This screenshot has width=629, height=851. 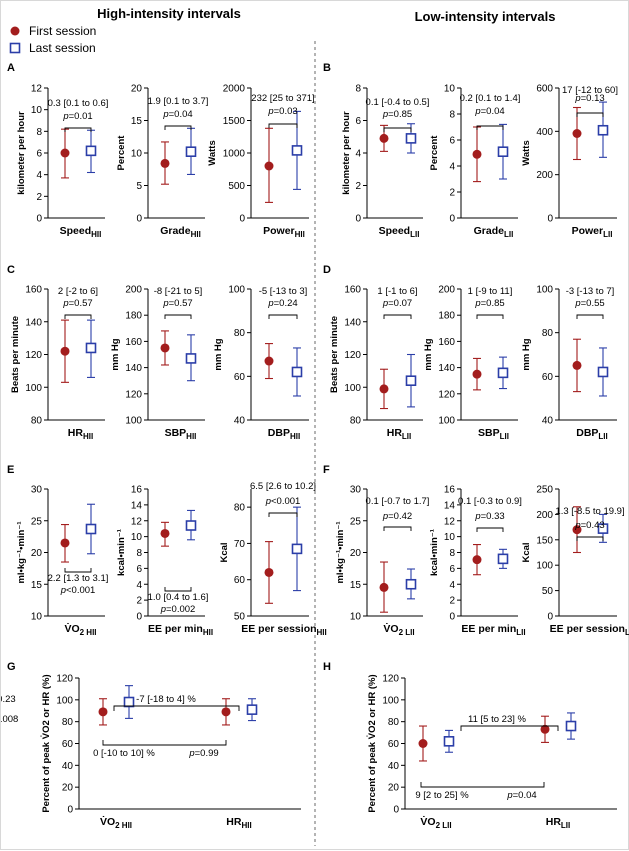 I want to click on p12-tick-label: 30, so click(x=37, y=490).